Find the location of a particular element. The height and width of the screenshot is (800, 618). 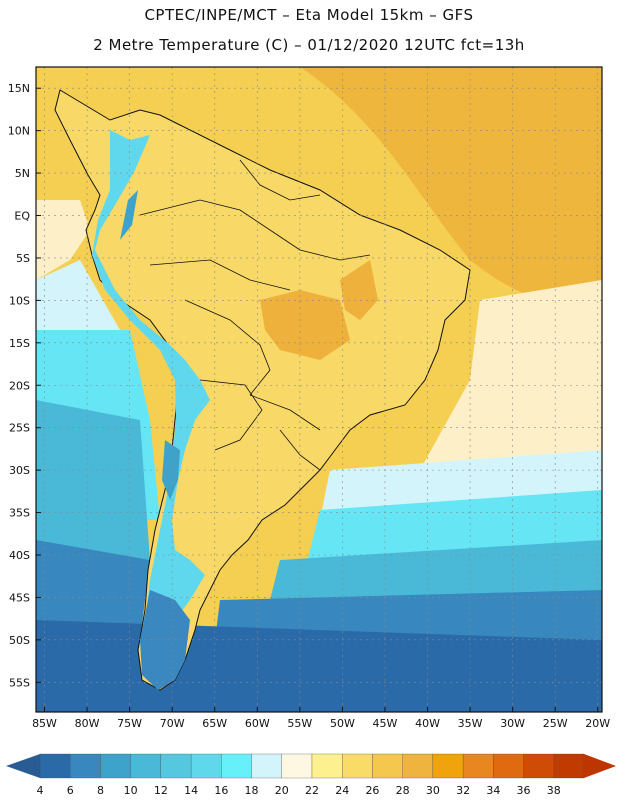

andes-cold-region is located at coordinates (151, 400).